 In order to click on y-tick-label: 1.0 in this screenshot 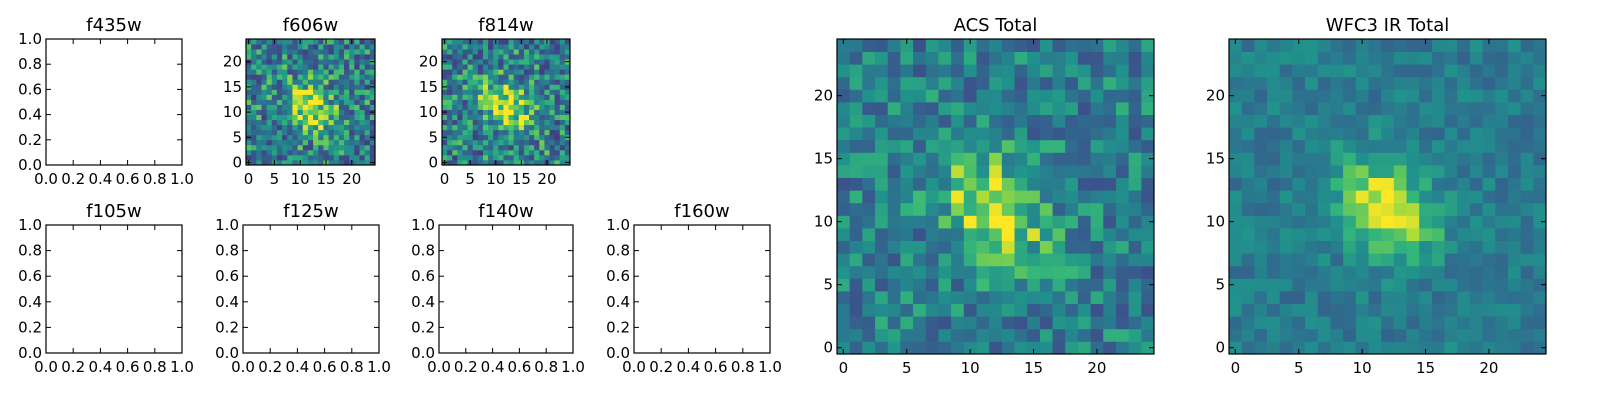, I will do `click(30, 39)`.